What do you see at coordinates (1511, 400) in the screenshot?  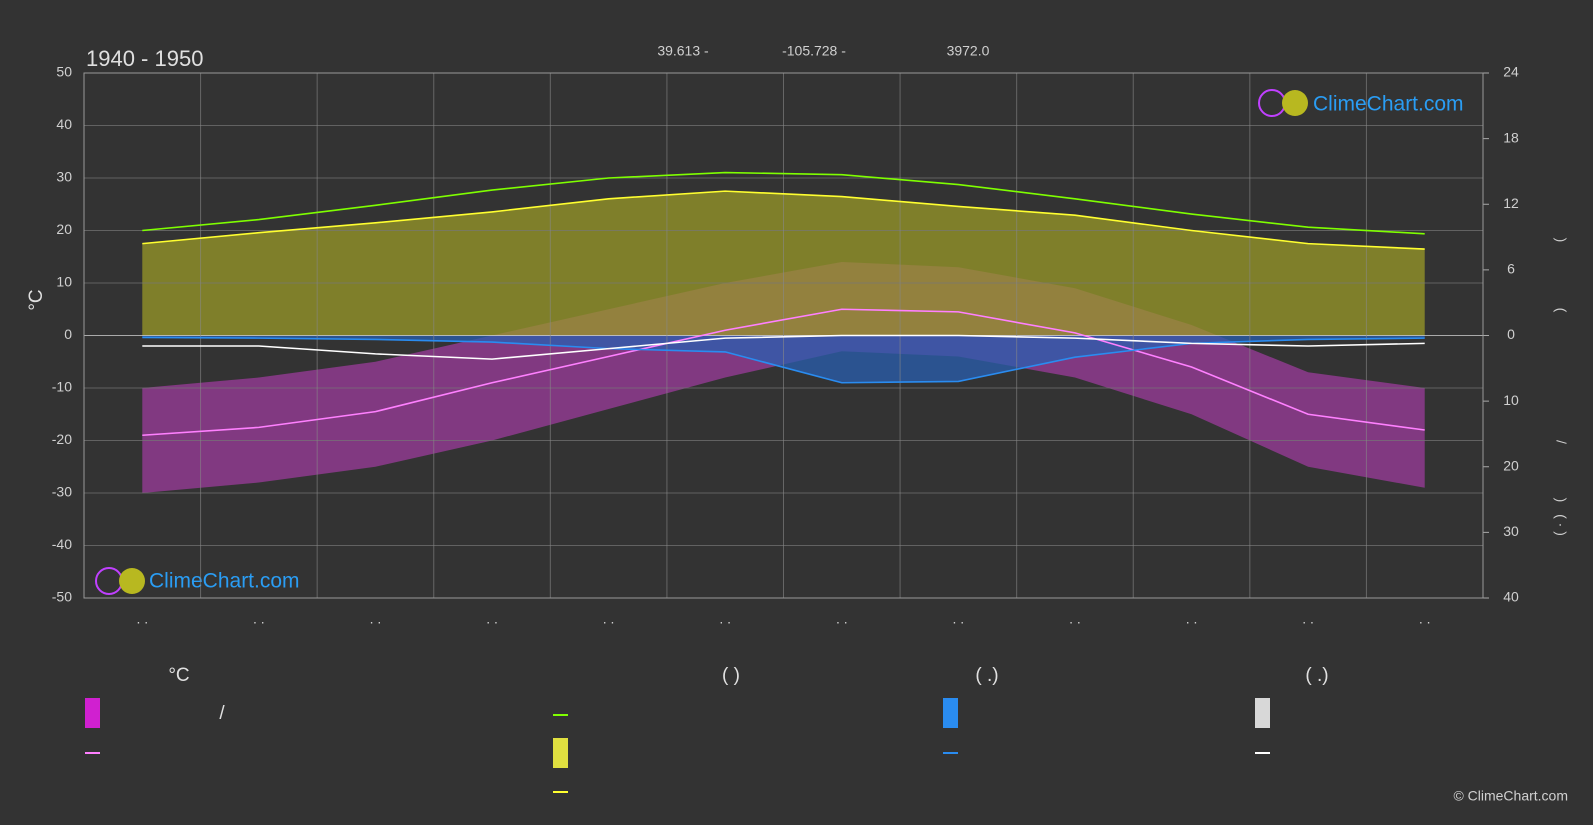 I see `y2-tick-label: 10` at bounding box center [1511, 400].